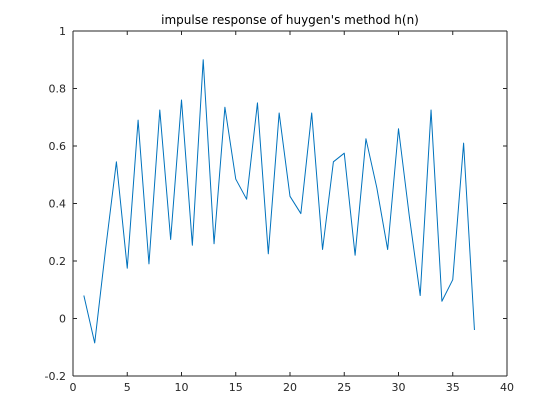 The height and width of the screenshot is (420, 560). Describe the element at coordinates (58, 204) in the screenshot. I see `y-tick-label: 0.4` at that location.